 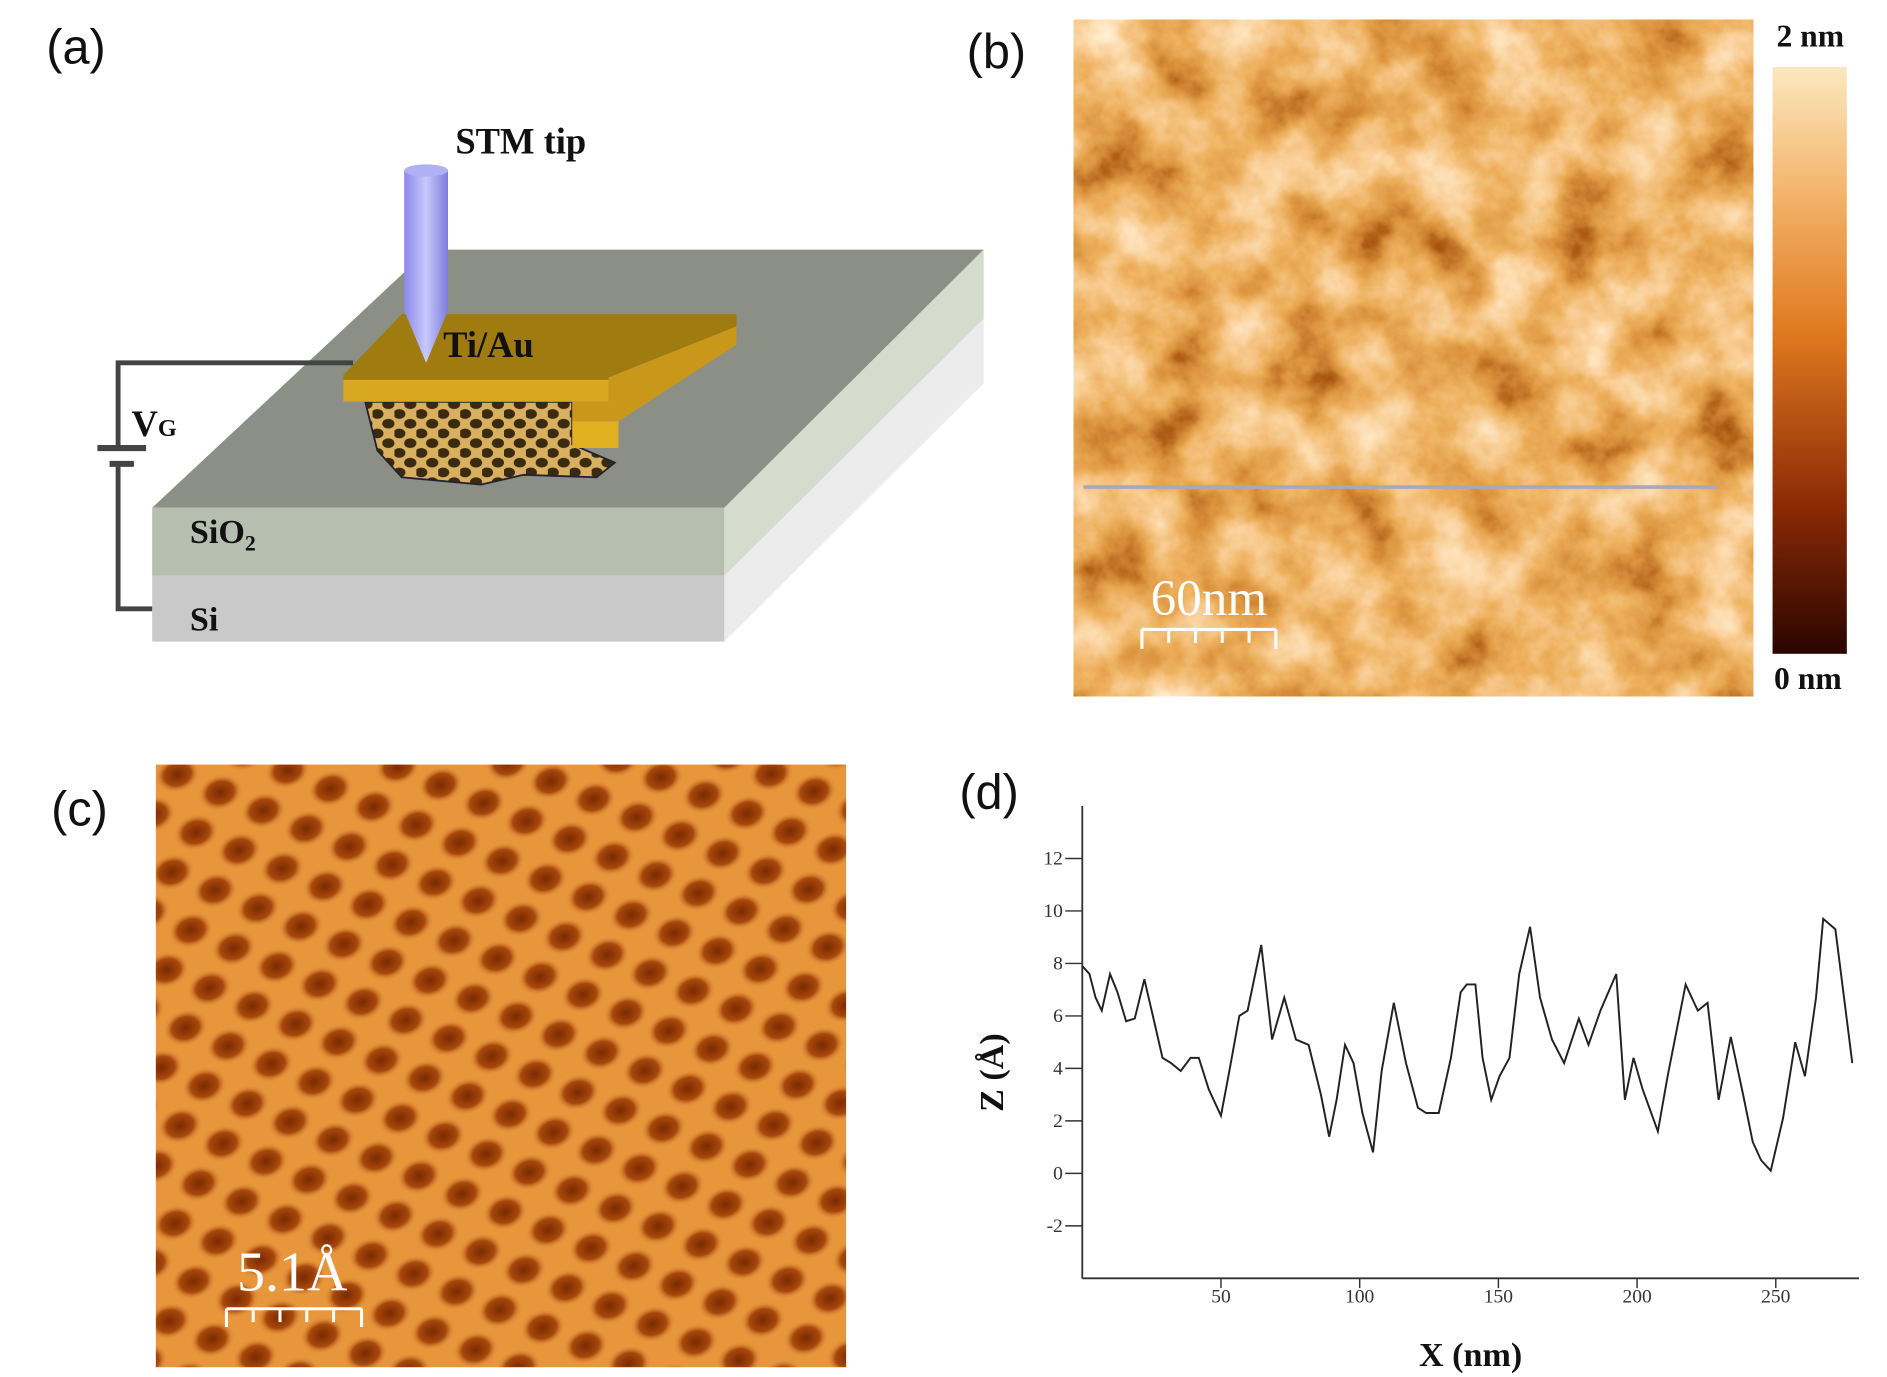 I want to click on electrode-front, so click(x=476, y=390).